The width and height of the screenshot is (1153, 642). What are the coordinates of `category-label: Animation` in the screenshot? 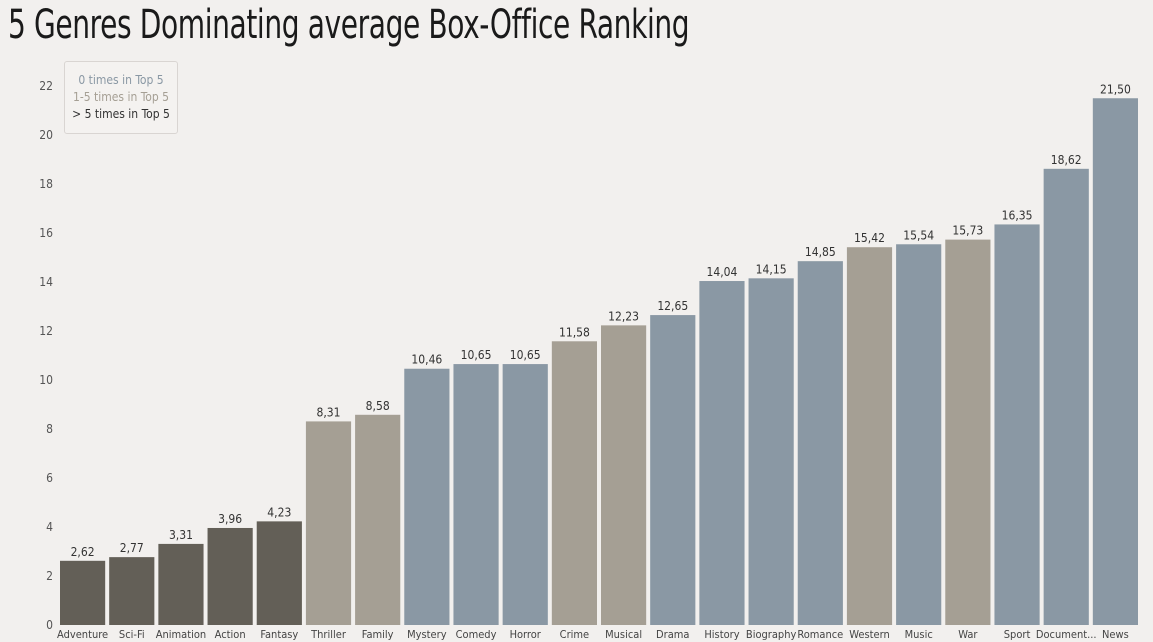 It's located at (181, 634).